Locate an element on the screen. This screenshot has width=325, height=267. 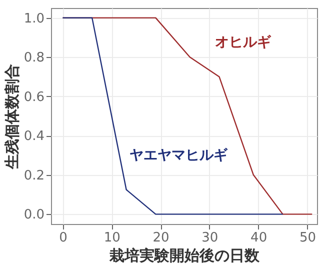
x-axis-title: 栽培実験開始後の日数 is located at coordinates (184, 255).